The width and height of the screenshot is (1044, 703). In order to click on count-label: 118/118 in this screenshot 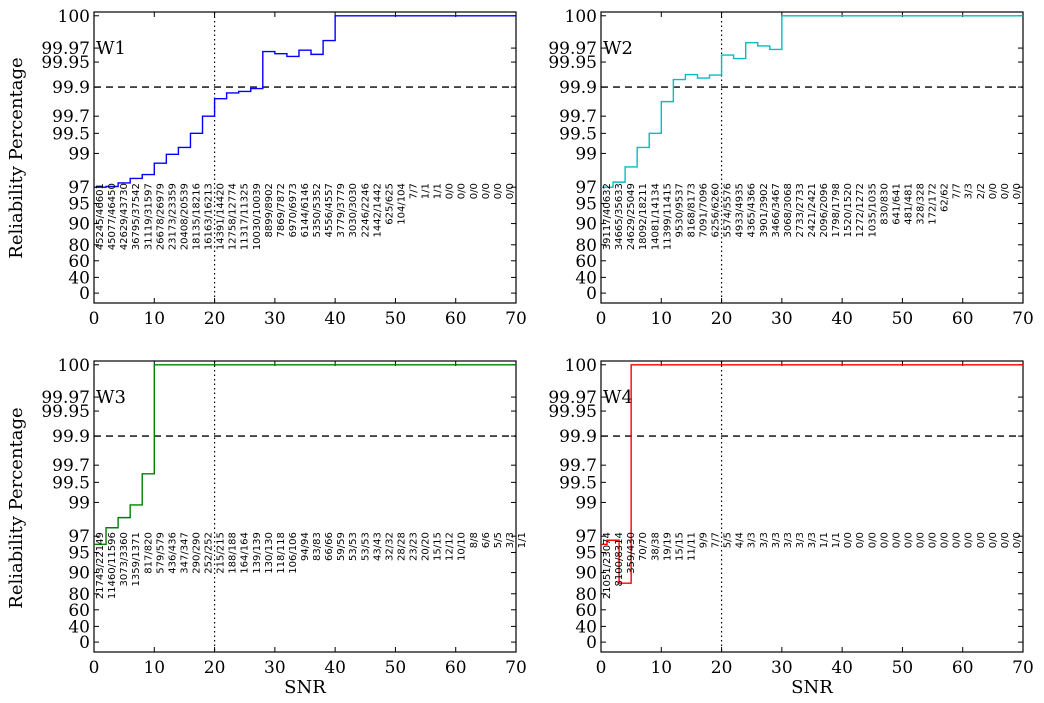, I will do `click(281, 553)`.